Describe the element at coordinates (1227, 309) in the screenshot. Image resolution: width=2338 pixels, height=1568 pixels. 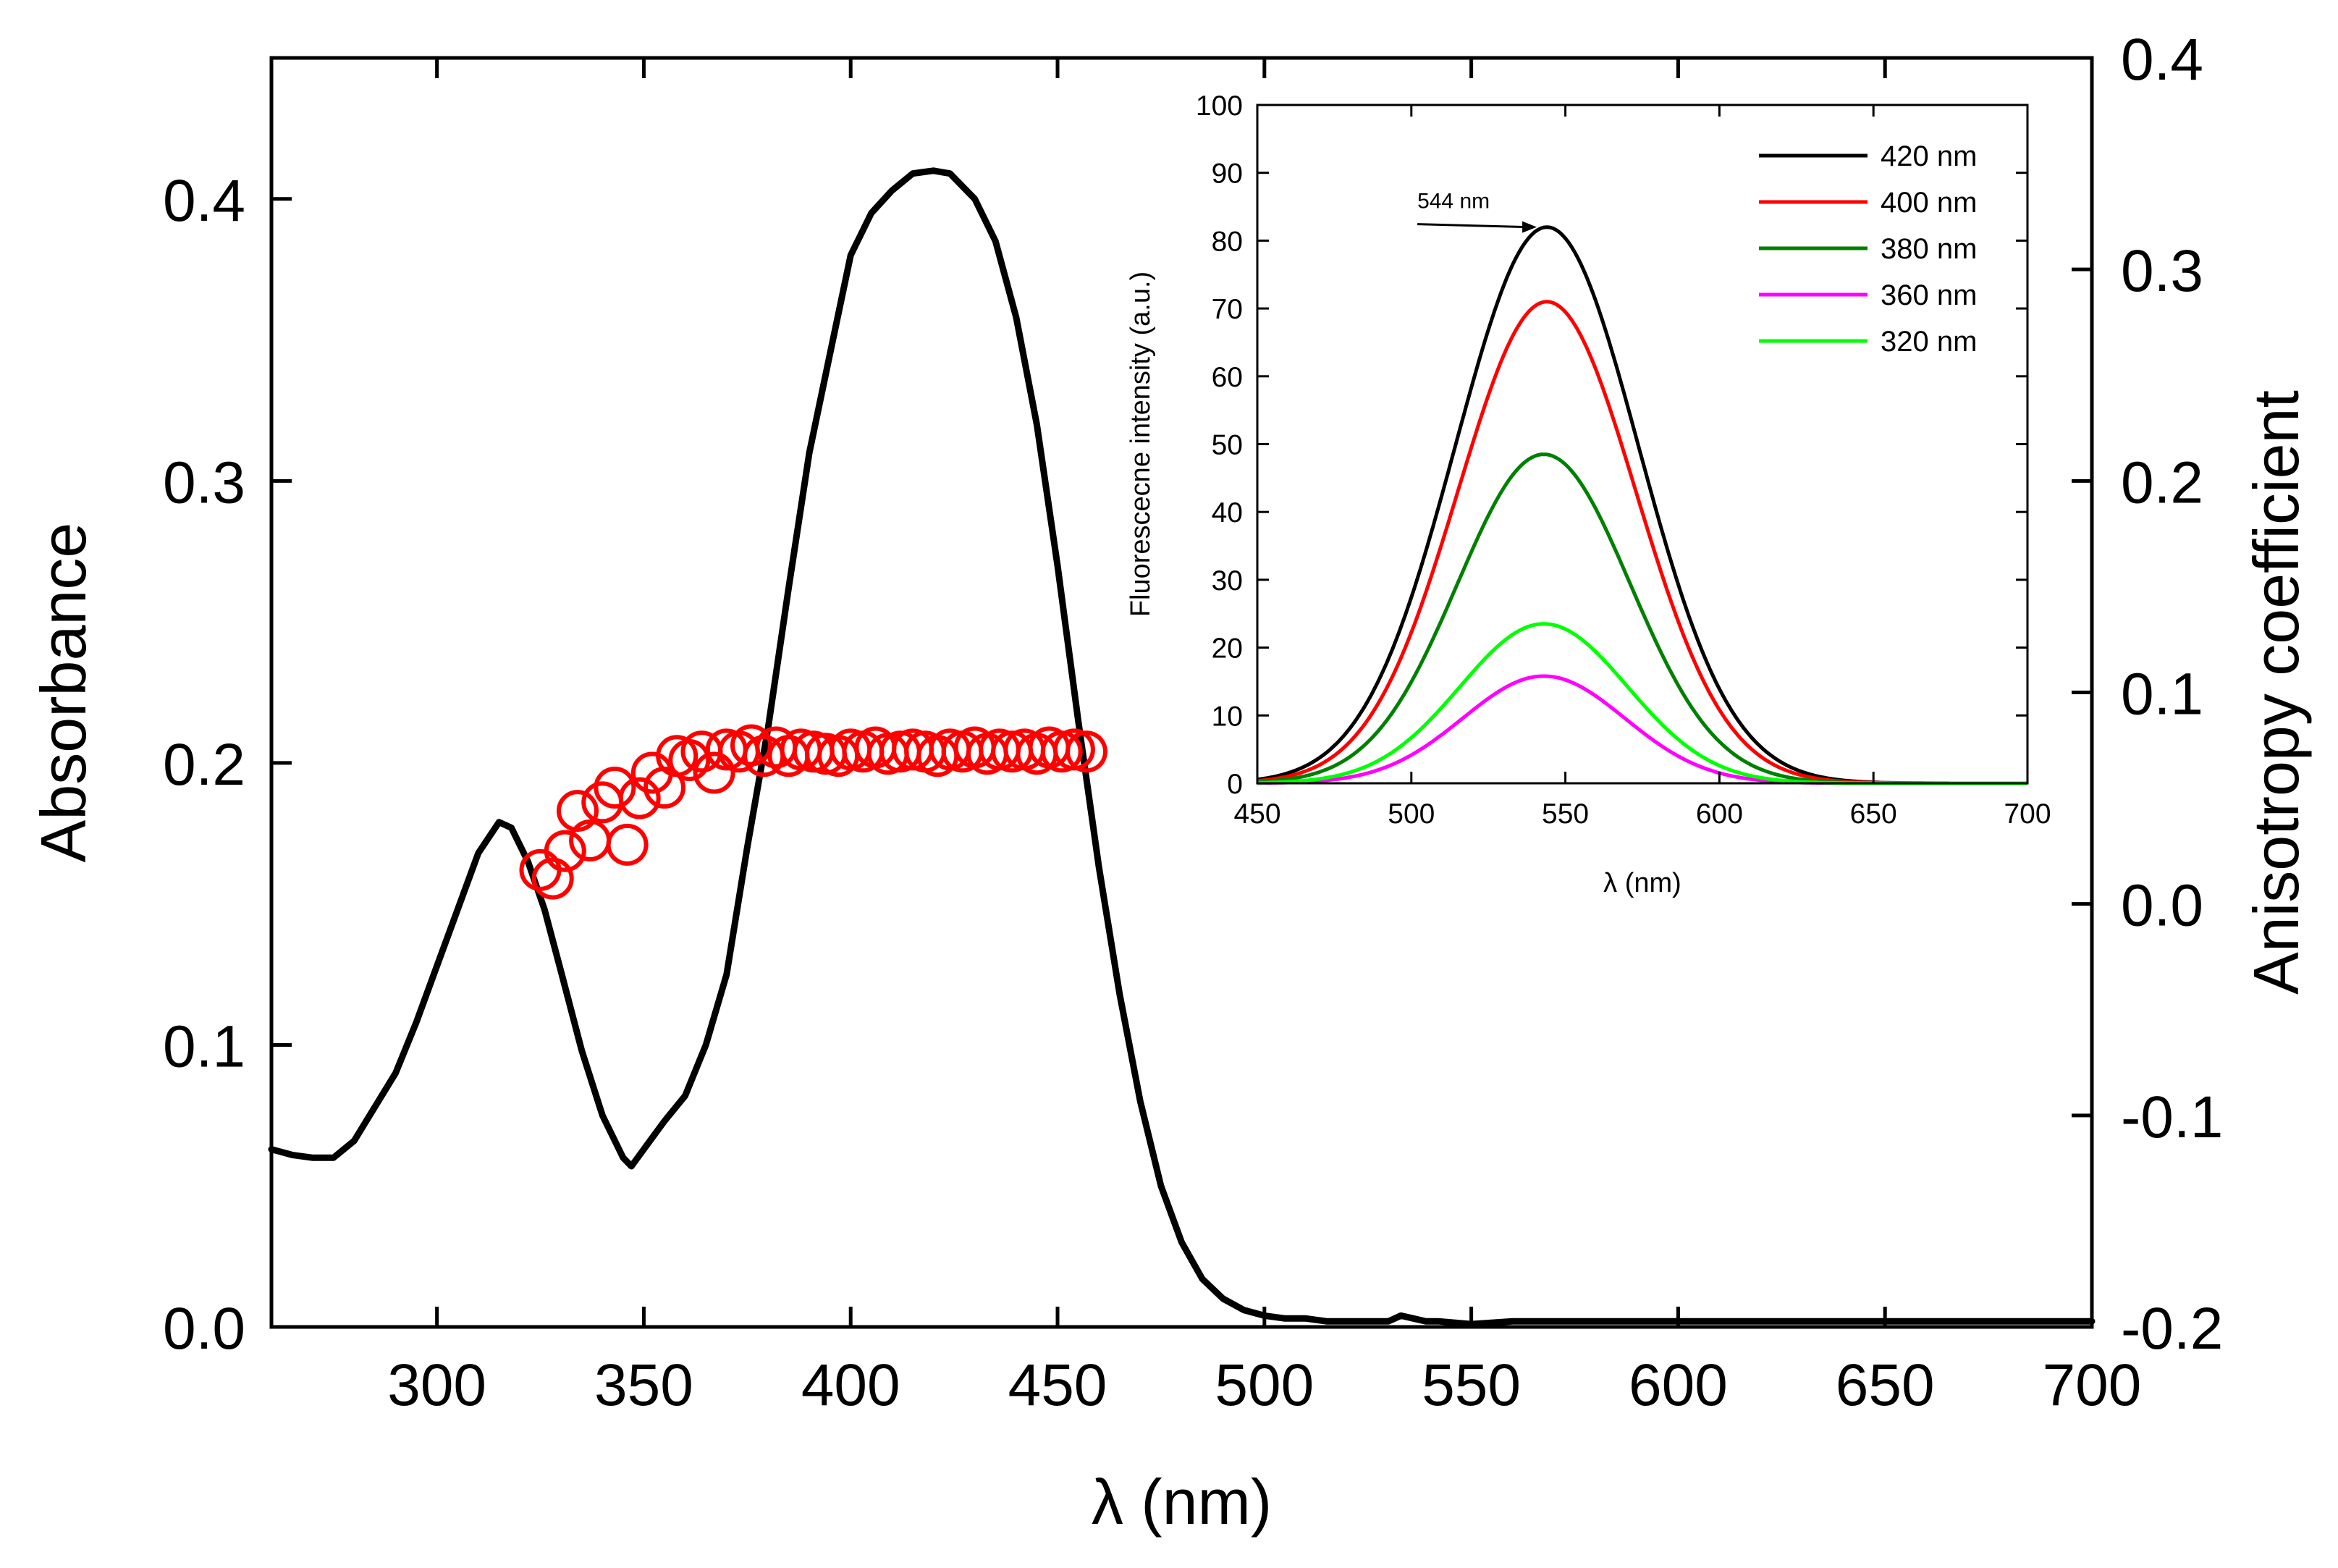
I see `inset-y-tick-label: 70` at that location.